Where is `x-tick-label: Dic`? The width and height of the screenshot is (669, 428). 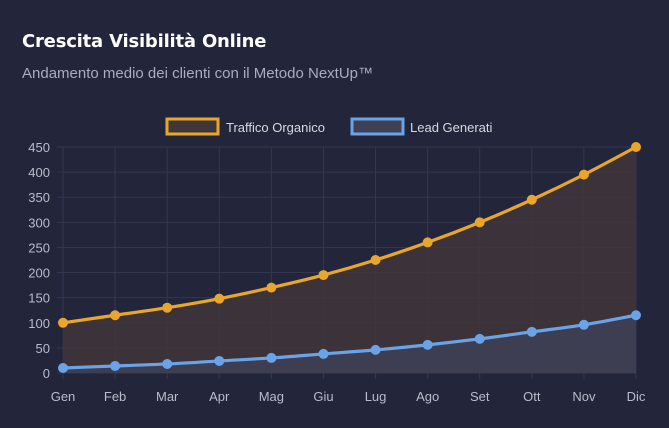
x-tick-label: Dic is located at coordinates (636, 396).